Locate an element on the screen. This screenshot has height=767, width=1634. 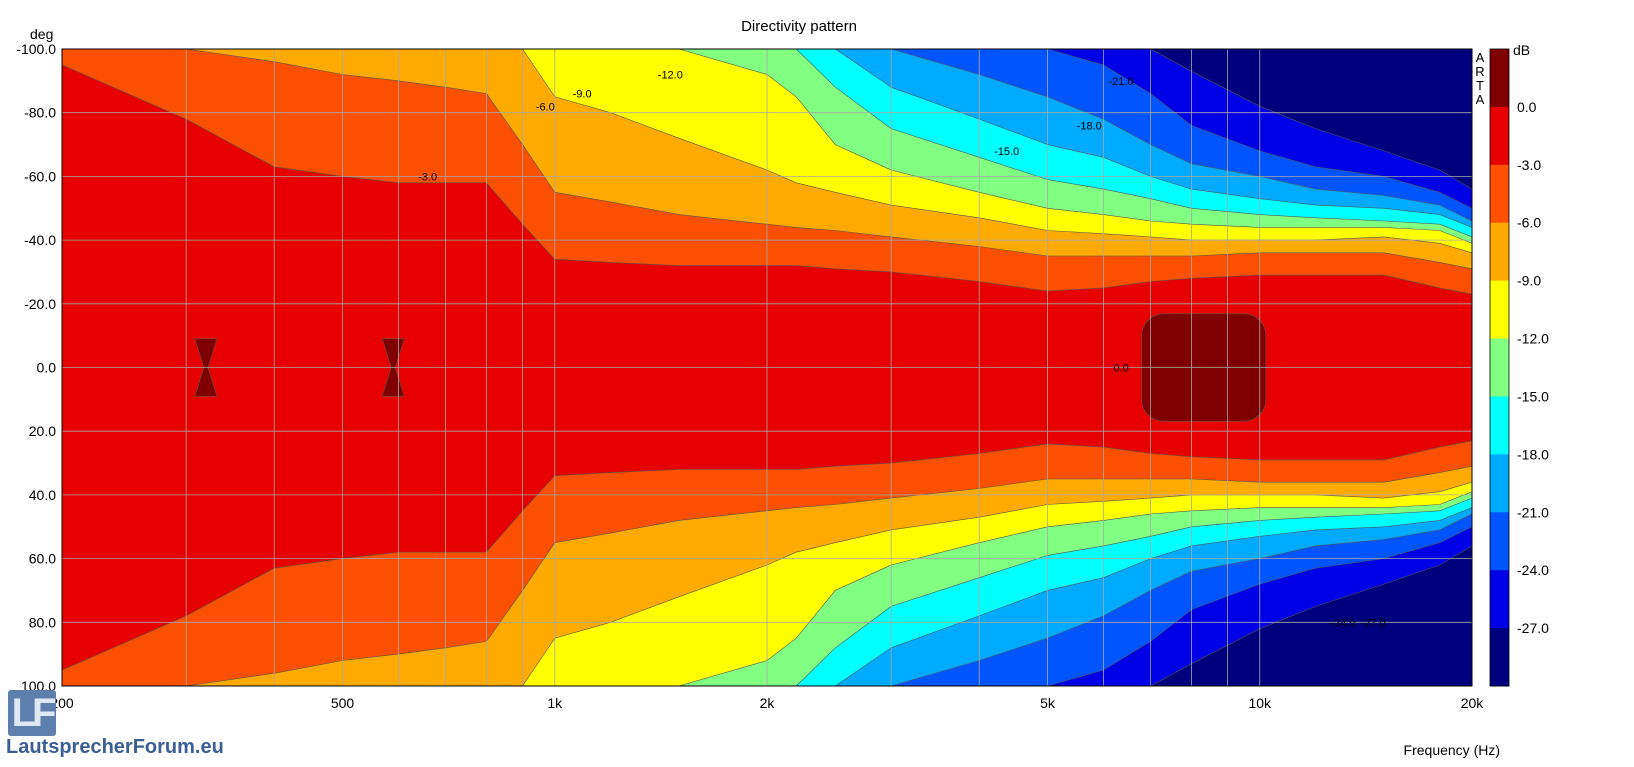
watermark-logo: LF LautsprecherForum.eu is located at coordinates (126, 726).